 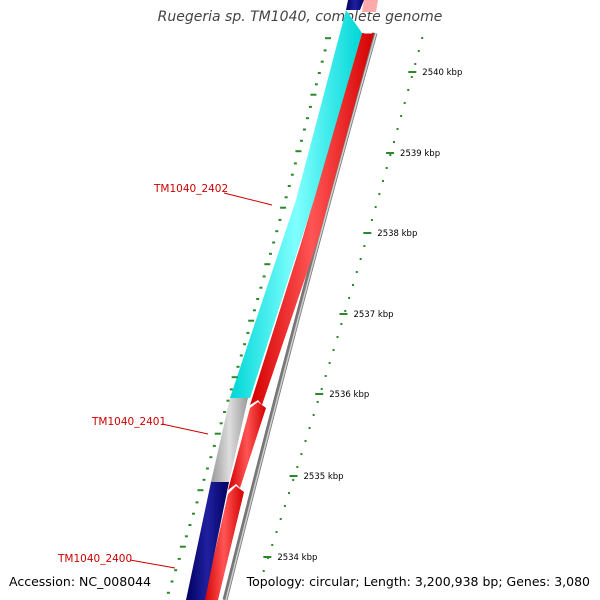 I want to click on gene-label-2402: TM1040_2402, so click(x=190, y=189).